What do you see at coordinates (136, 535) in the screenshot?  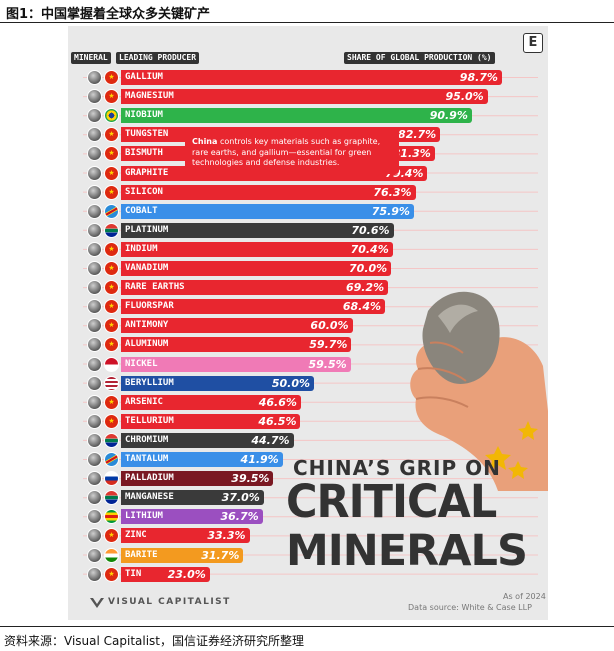 I see `mineral-label: ZINC` at bounding box center [136, 535].